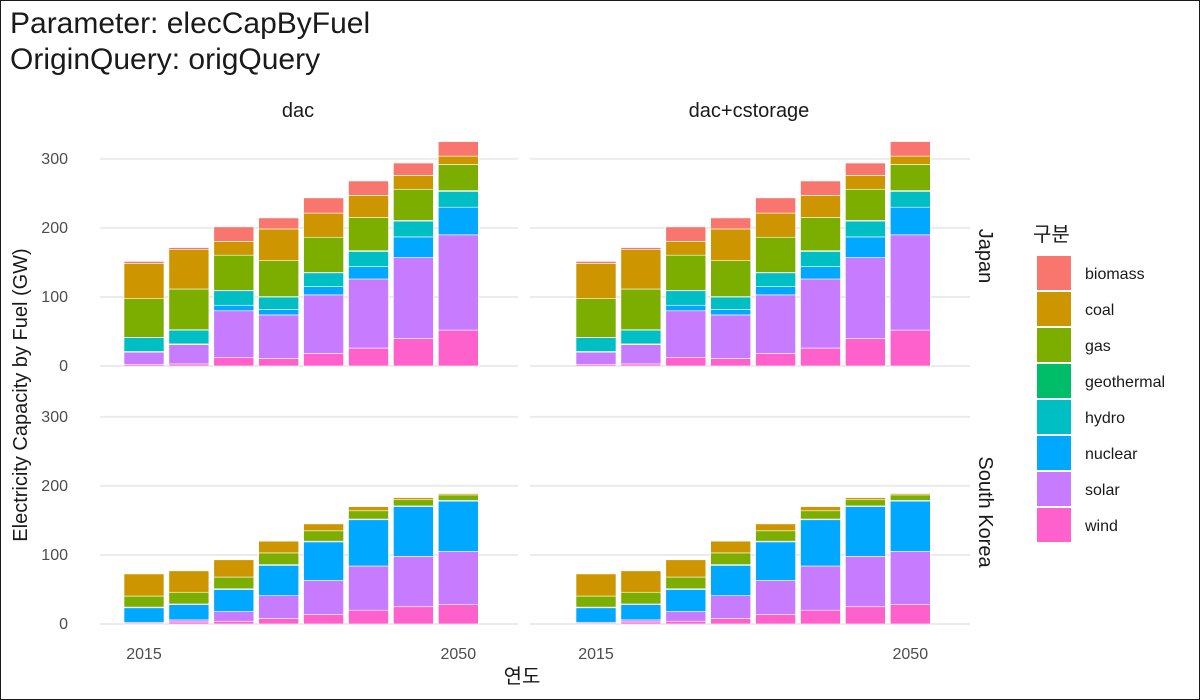  Describe the element at coordinates (820, 543) in the screenshot. I see `bar-segment-nuclear-2040` at that location.